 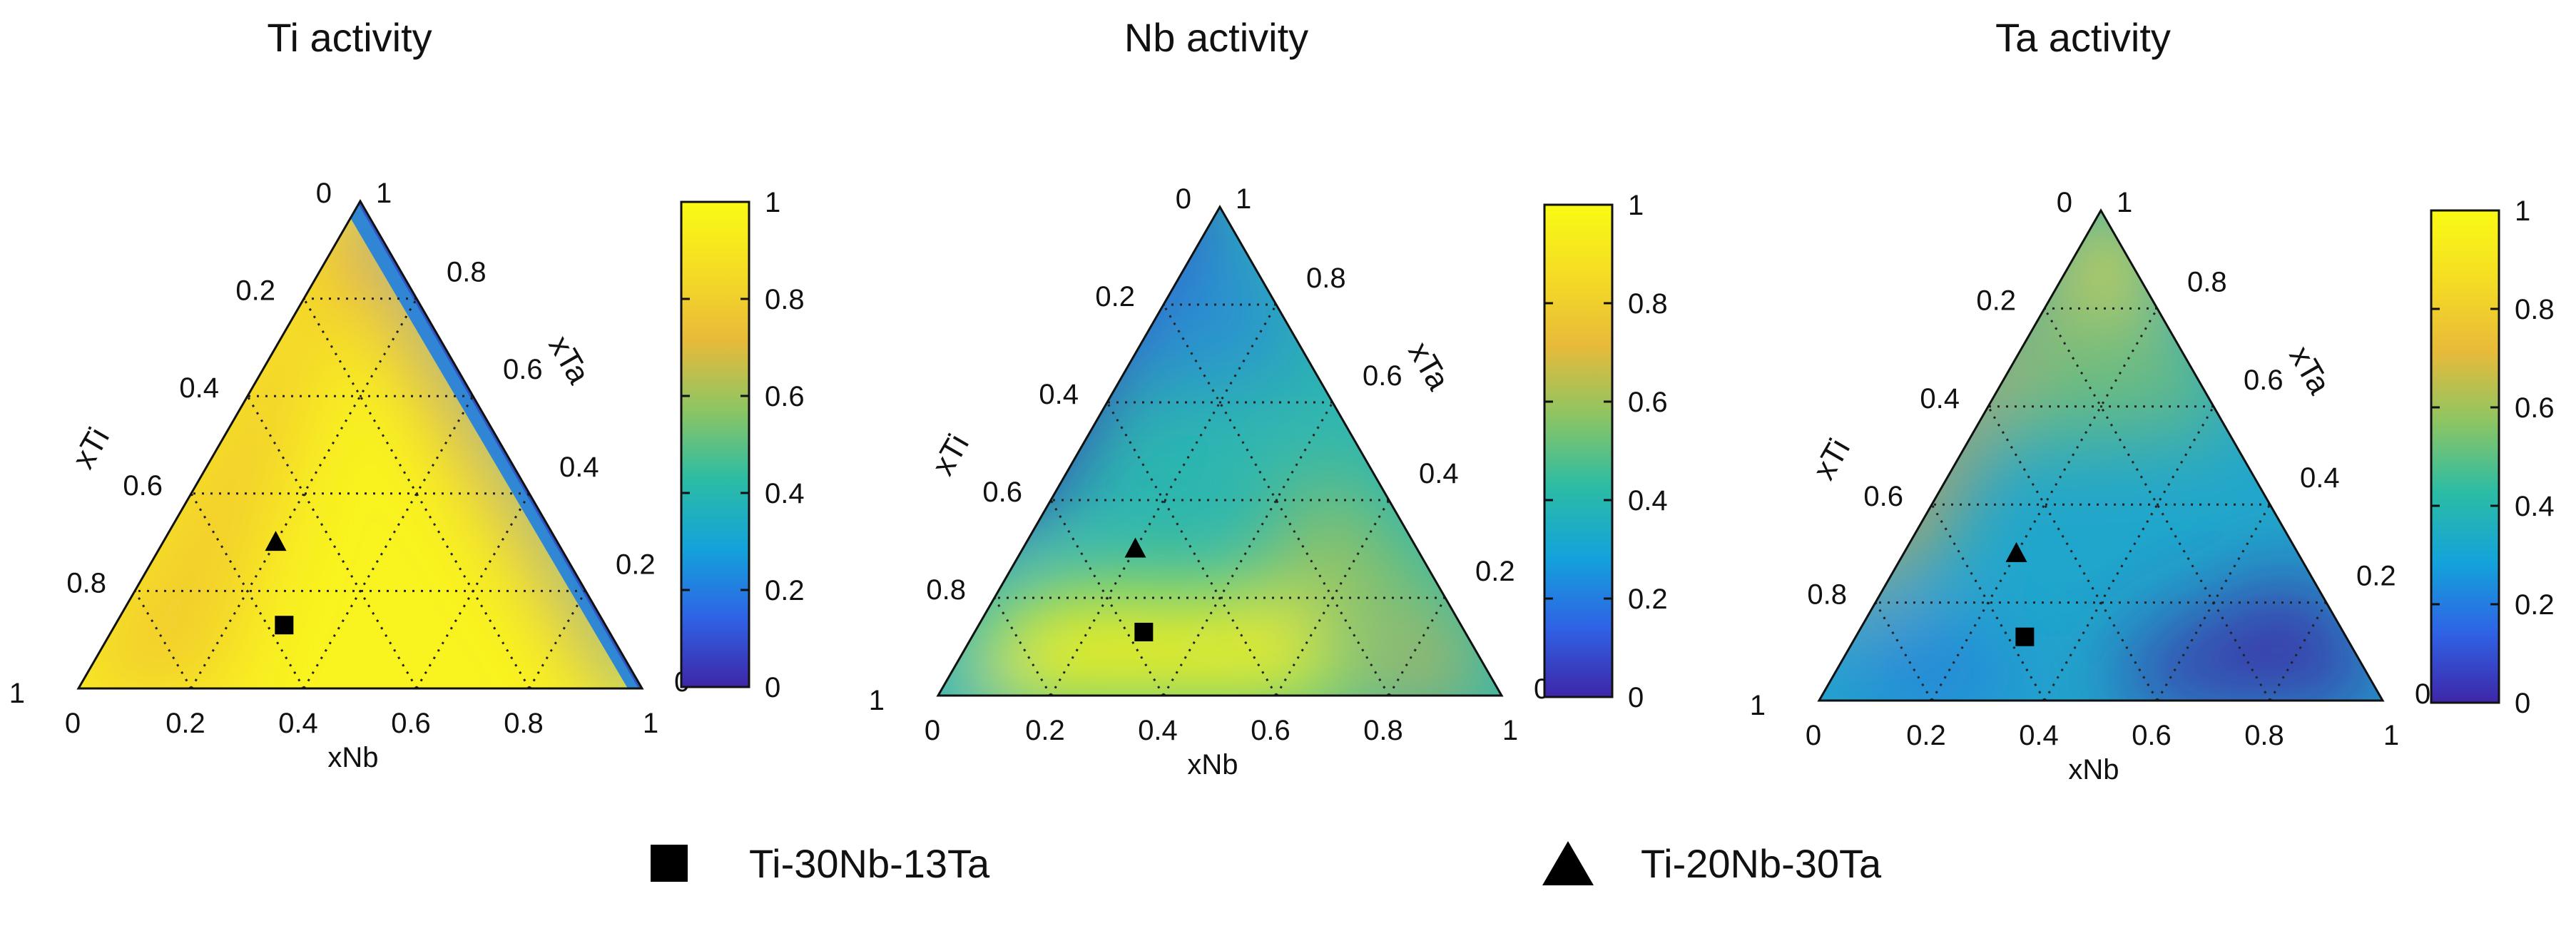 What do you see at coordinates (772, 687) in the screenshot?
I see `colorbar-tick-label: 0` at bounding box center [772, 687].